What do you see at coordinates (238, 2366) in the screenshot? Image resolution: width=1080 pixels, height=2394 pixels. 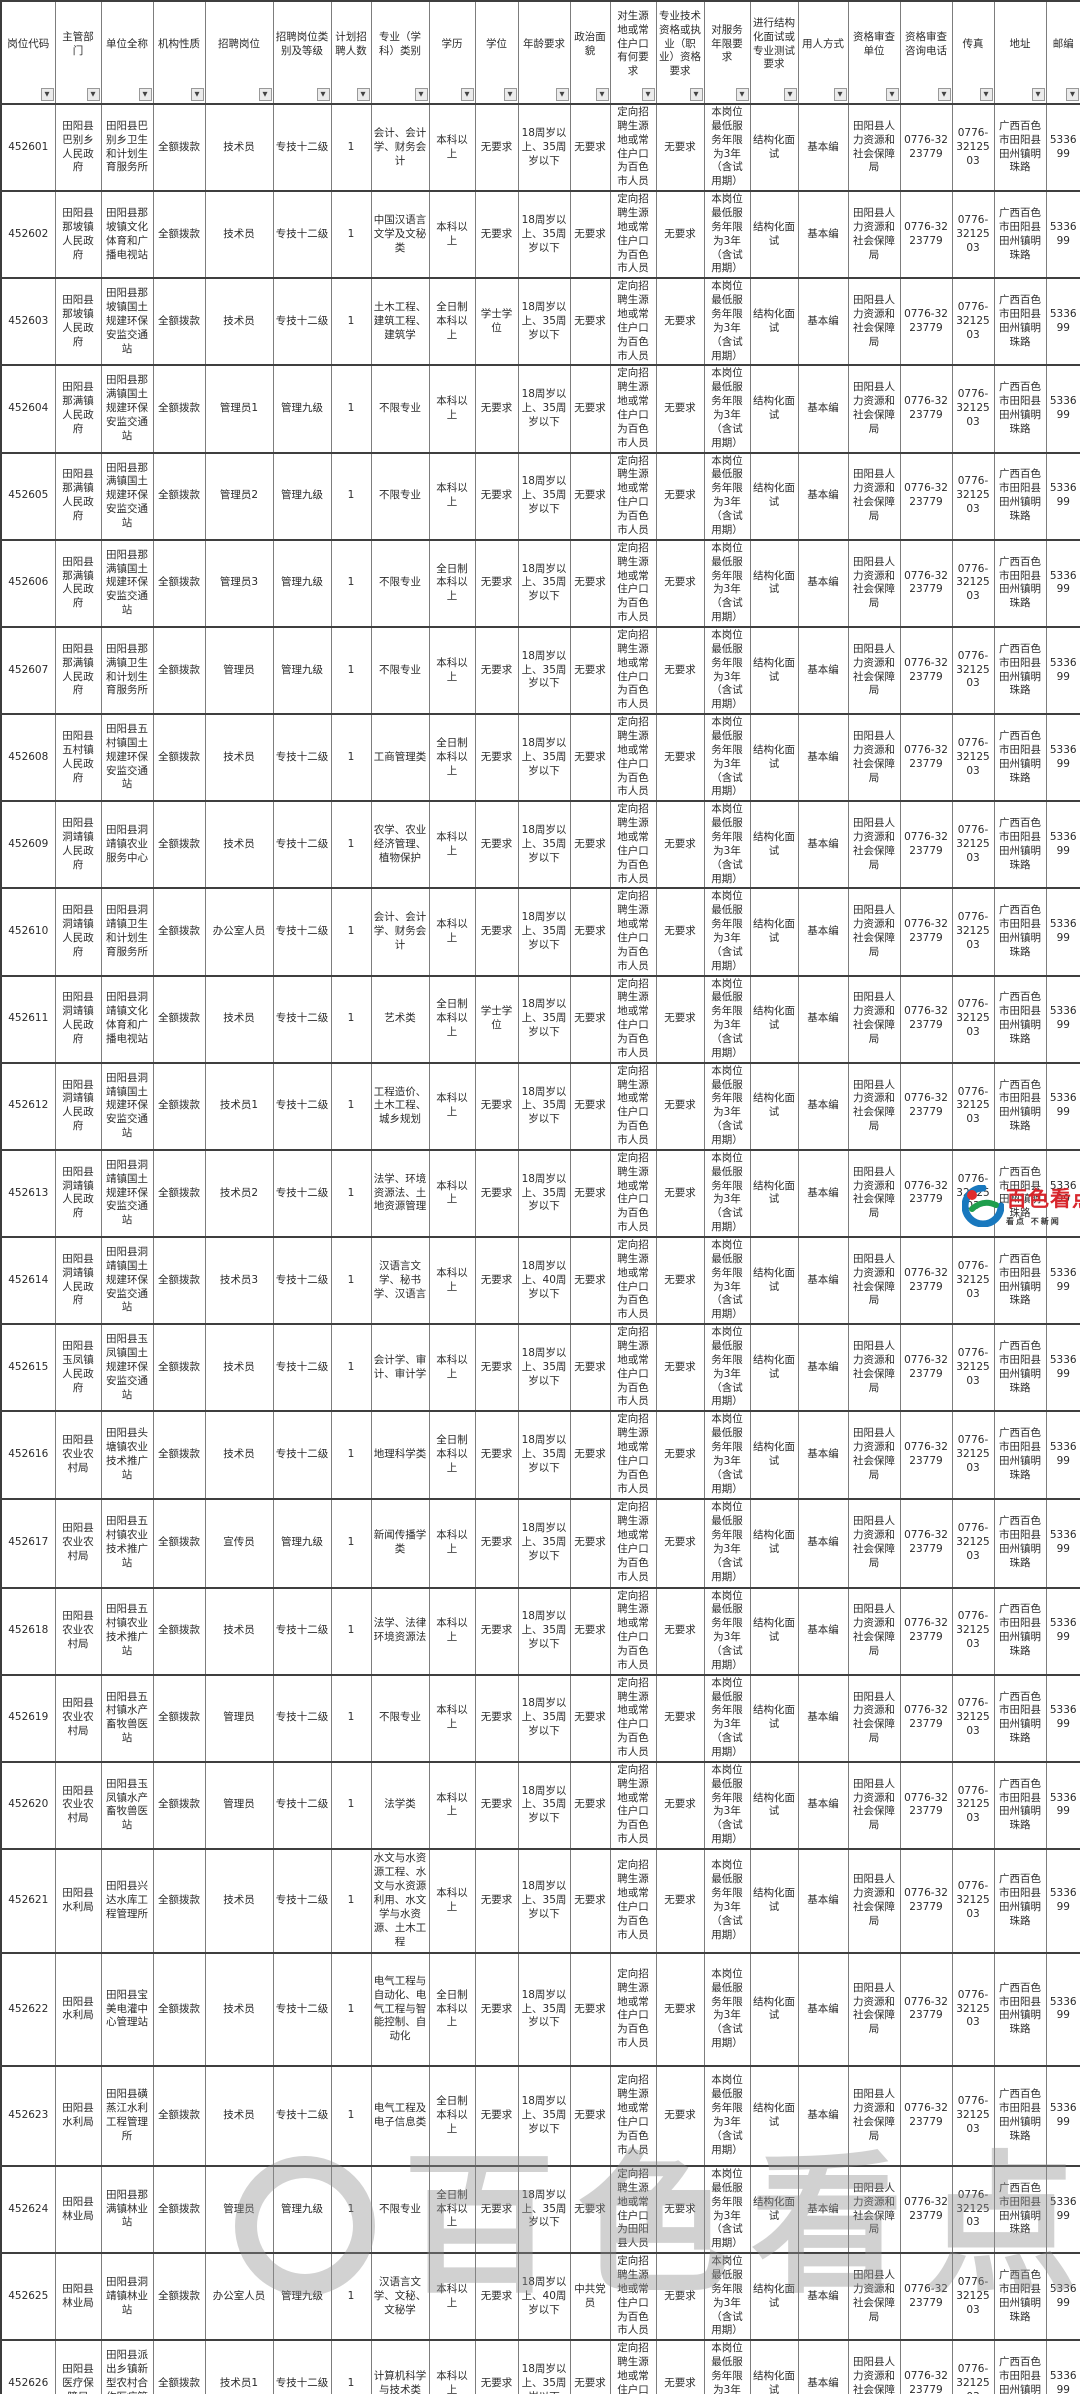 I see `cell: 技术员1` at bounding box center [238, 2366].